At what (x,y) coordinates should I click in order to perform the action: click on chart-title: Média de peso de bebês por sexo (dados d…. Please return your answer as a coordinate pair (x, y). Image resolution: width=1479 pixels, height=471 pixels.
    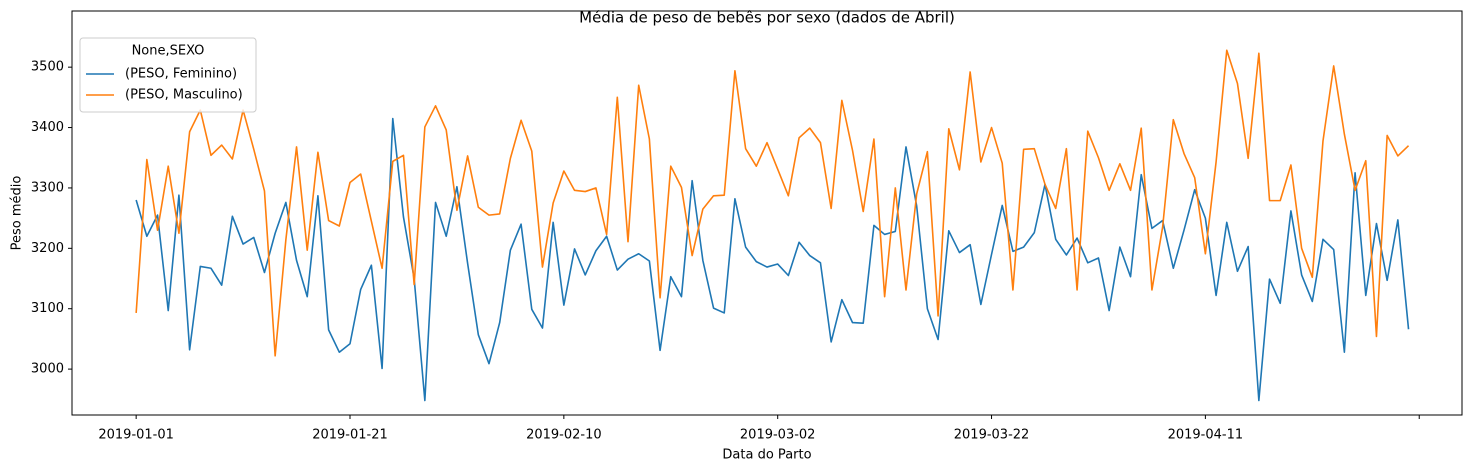
    Looking at the image, I should click on (767, 18).